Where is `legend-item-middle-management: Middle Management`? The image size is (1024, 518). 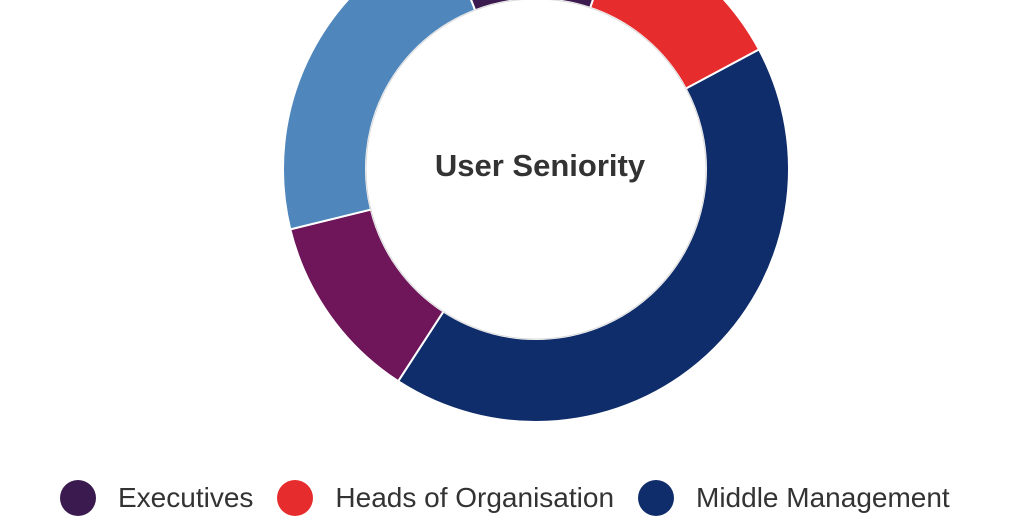 legend-item-middle-management: Middle Management is located at coordinates (794, 498).